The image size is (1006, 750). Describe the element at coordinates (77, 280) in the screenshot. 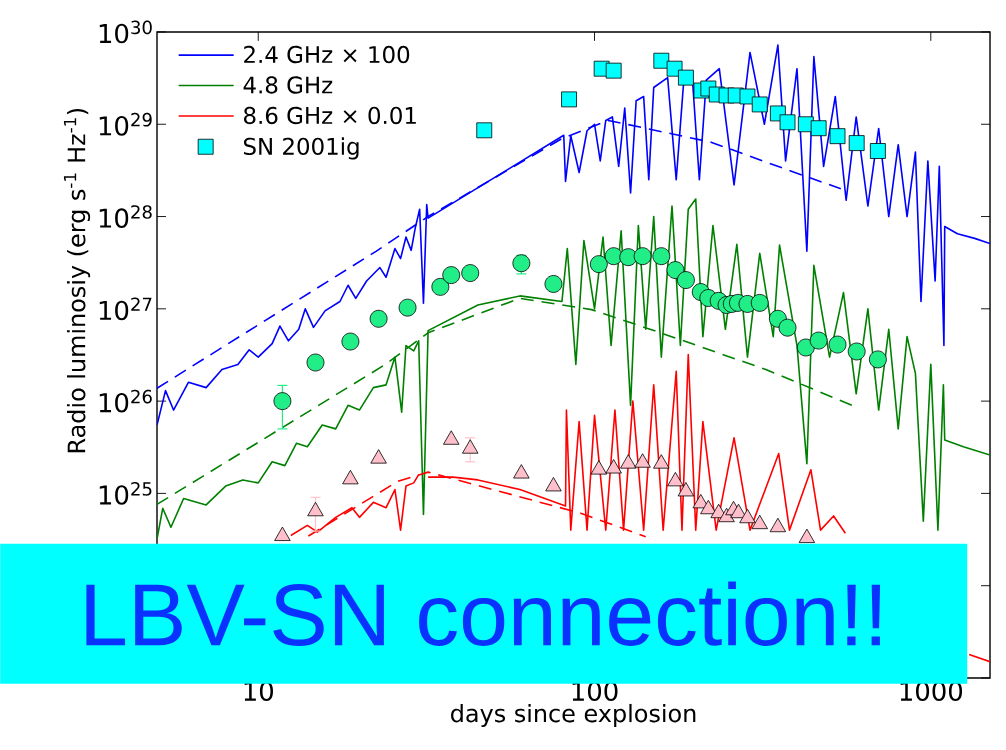

I see `y-axis-title: Radio luminosiy (erg s$^{-1}$ Hz$^{-1}$)` at that location.